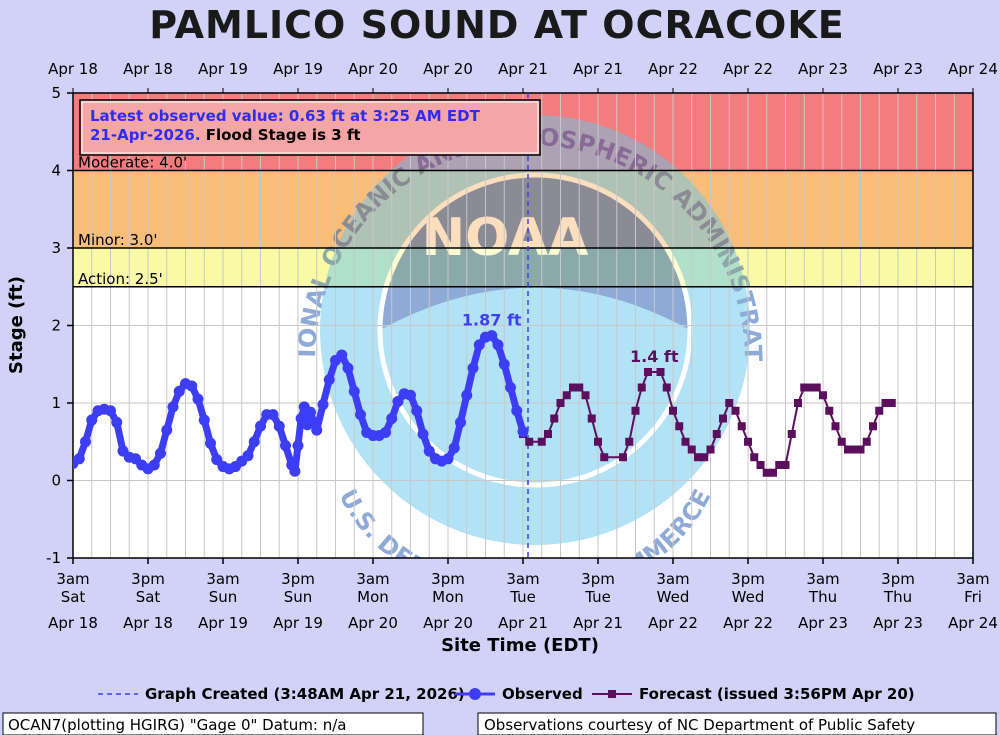  Describe the element at coordinates (822, 597) in the screenshot. I see `bottom-tick-day-10: Thu` at that location.